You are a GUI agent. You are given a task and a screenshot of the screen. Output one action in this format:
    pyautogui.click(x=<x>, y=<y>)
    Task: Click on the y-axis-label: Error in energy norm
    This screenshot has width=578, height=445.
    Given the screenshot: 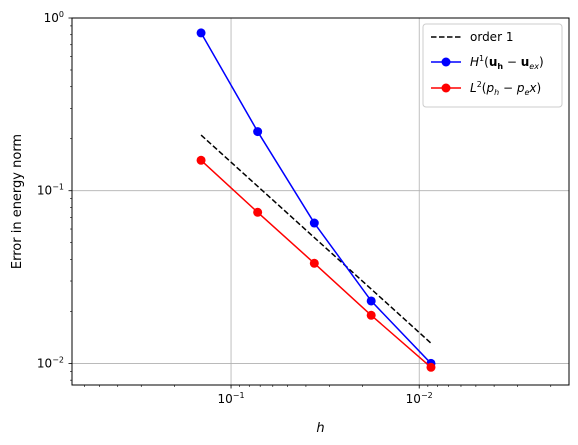 What is the action you would take?
    pyautogui.click(x=17, y=201)
    